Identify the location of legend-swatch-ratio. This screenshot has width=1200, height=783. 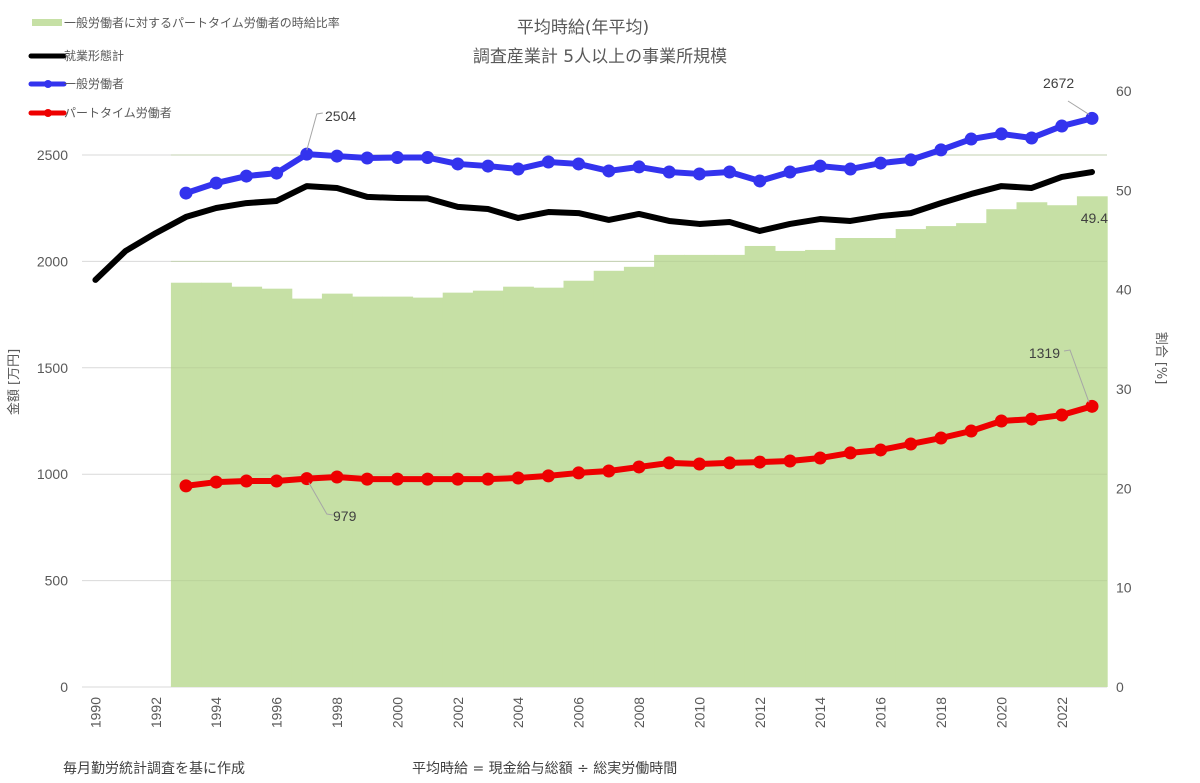
(47, 22).